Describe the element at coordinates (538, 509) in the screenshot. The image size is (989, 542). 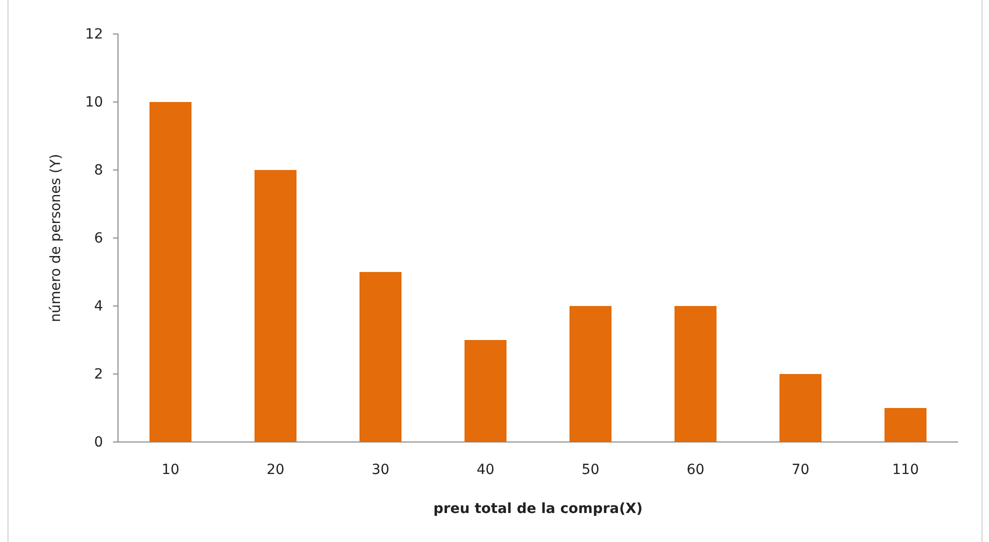
I see `x-axis-title: preu total de la compra(X)` at that location.